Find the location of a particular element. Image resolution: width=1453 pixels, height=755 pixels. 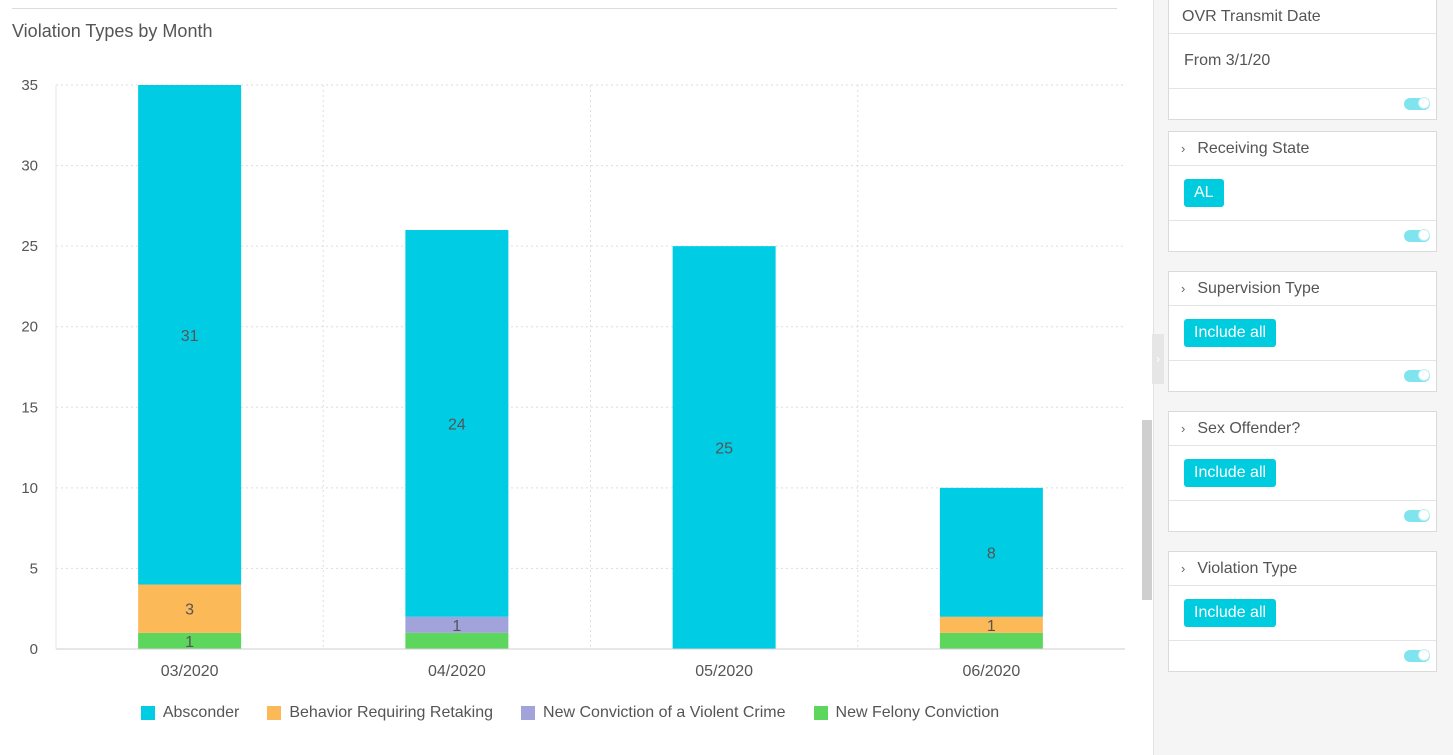

y-tick-label: 10 is located at coordinates (29, 488).